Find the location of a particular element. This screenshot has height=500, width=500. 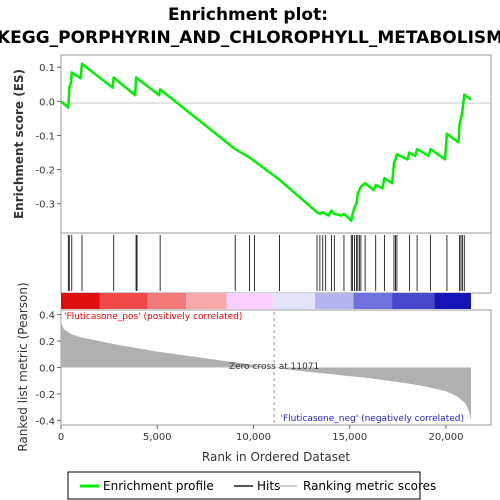

es-y-tick-label: -0.2 is located at coordinates (45, 171).